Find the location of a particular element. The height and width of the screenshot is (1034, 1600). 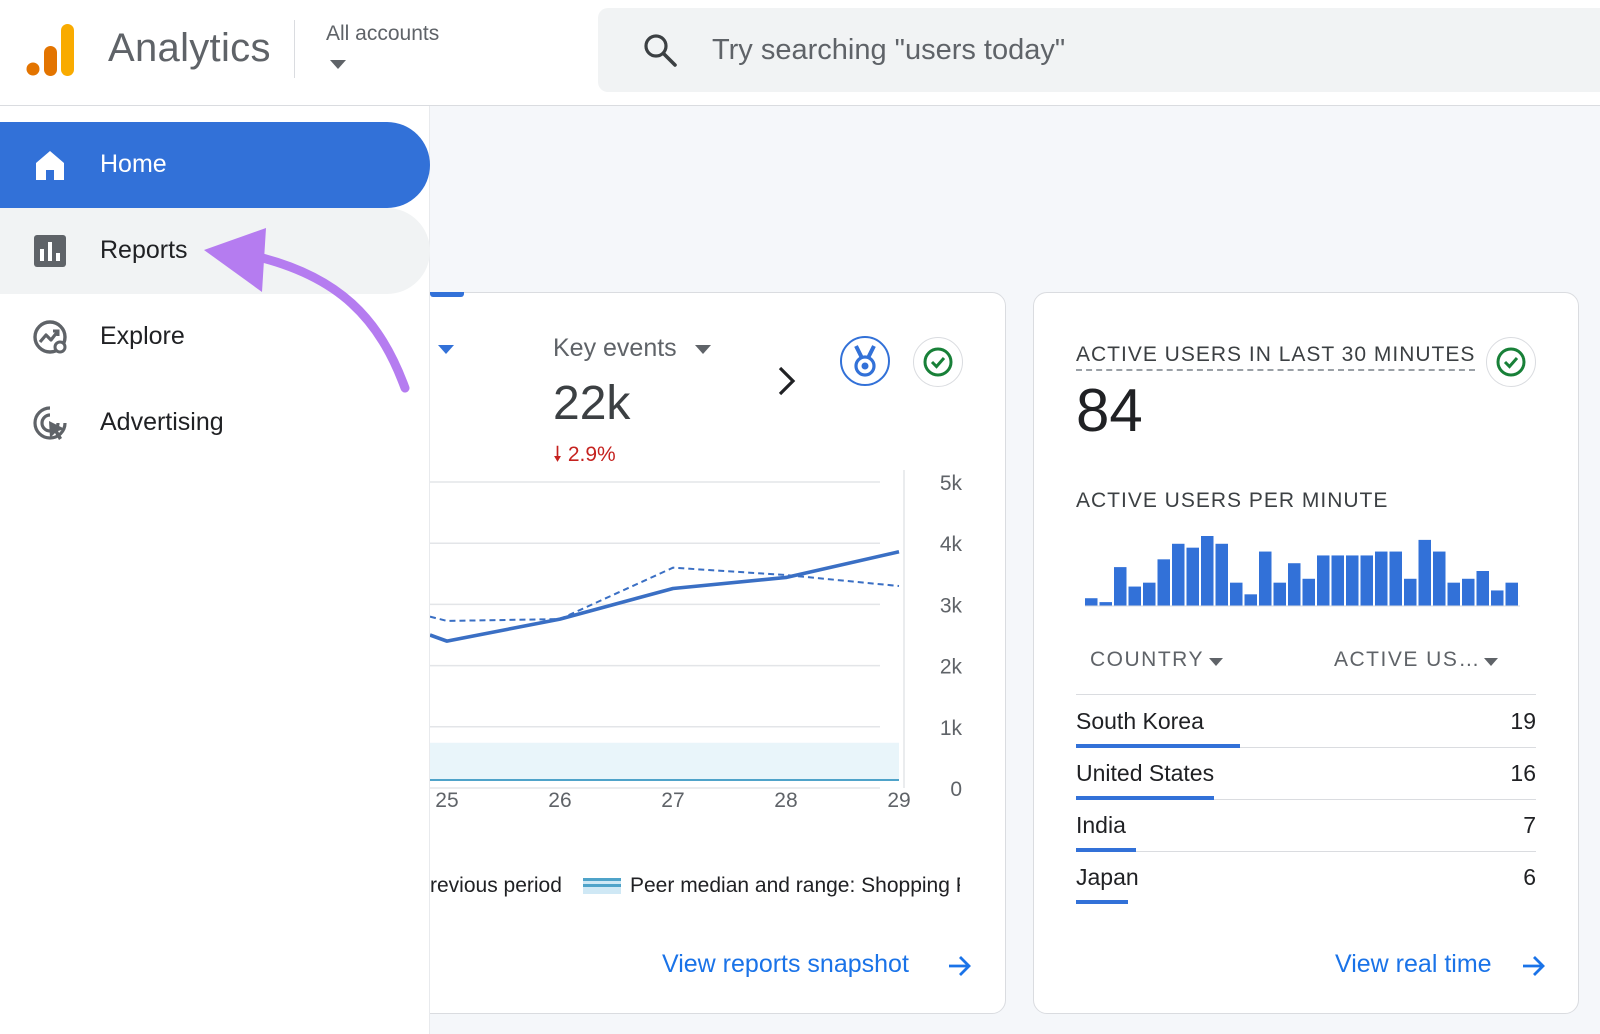

country-name: United States is located at coordinates (1145, 773).